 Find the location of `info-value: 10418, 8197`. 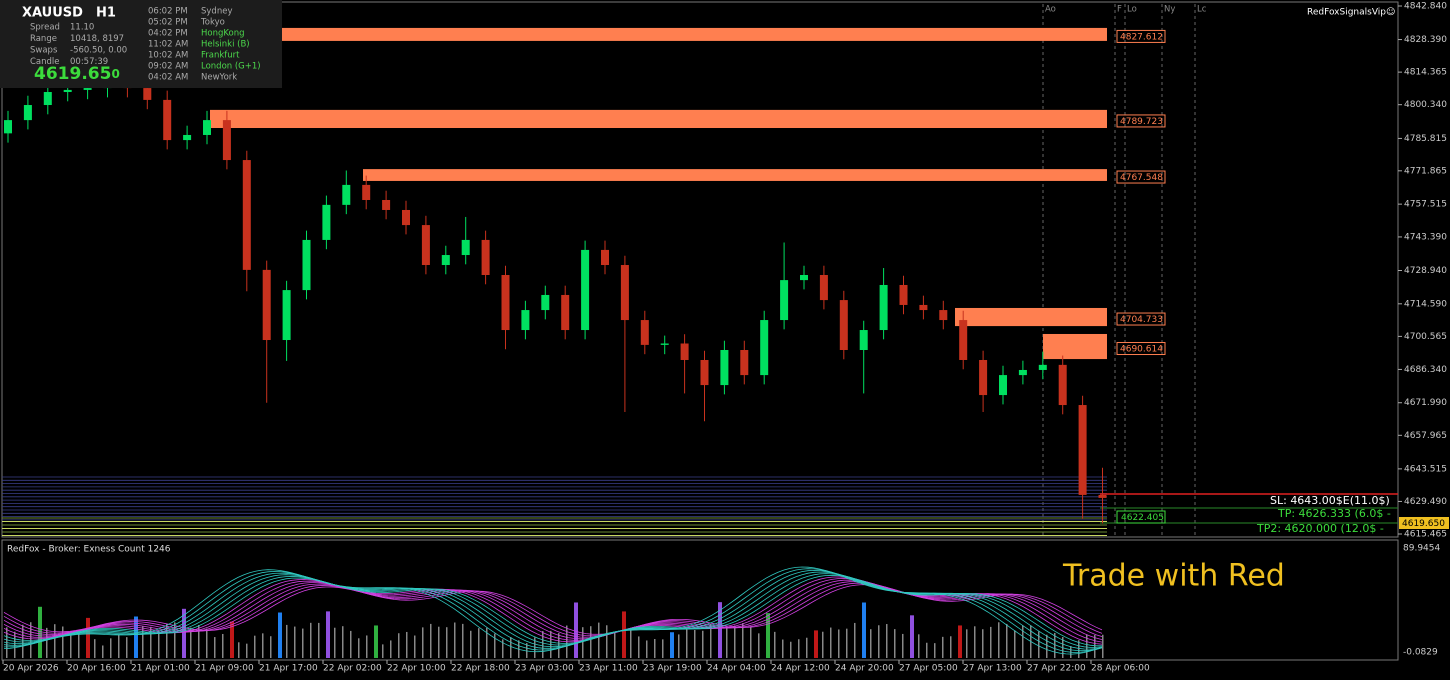

info-value: 10418, 8197 is located at coordinates (97, 39).